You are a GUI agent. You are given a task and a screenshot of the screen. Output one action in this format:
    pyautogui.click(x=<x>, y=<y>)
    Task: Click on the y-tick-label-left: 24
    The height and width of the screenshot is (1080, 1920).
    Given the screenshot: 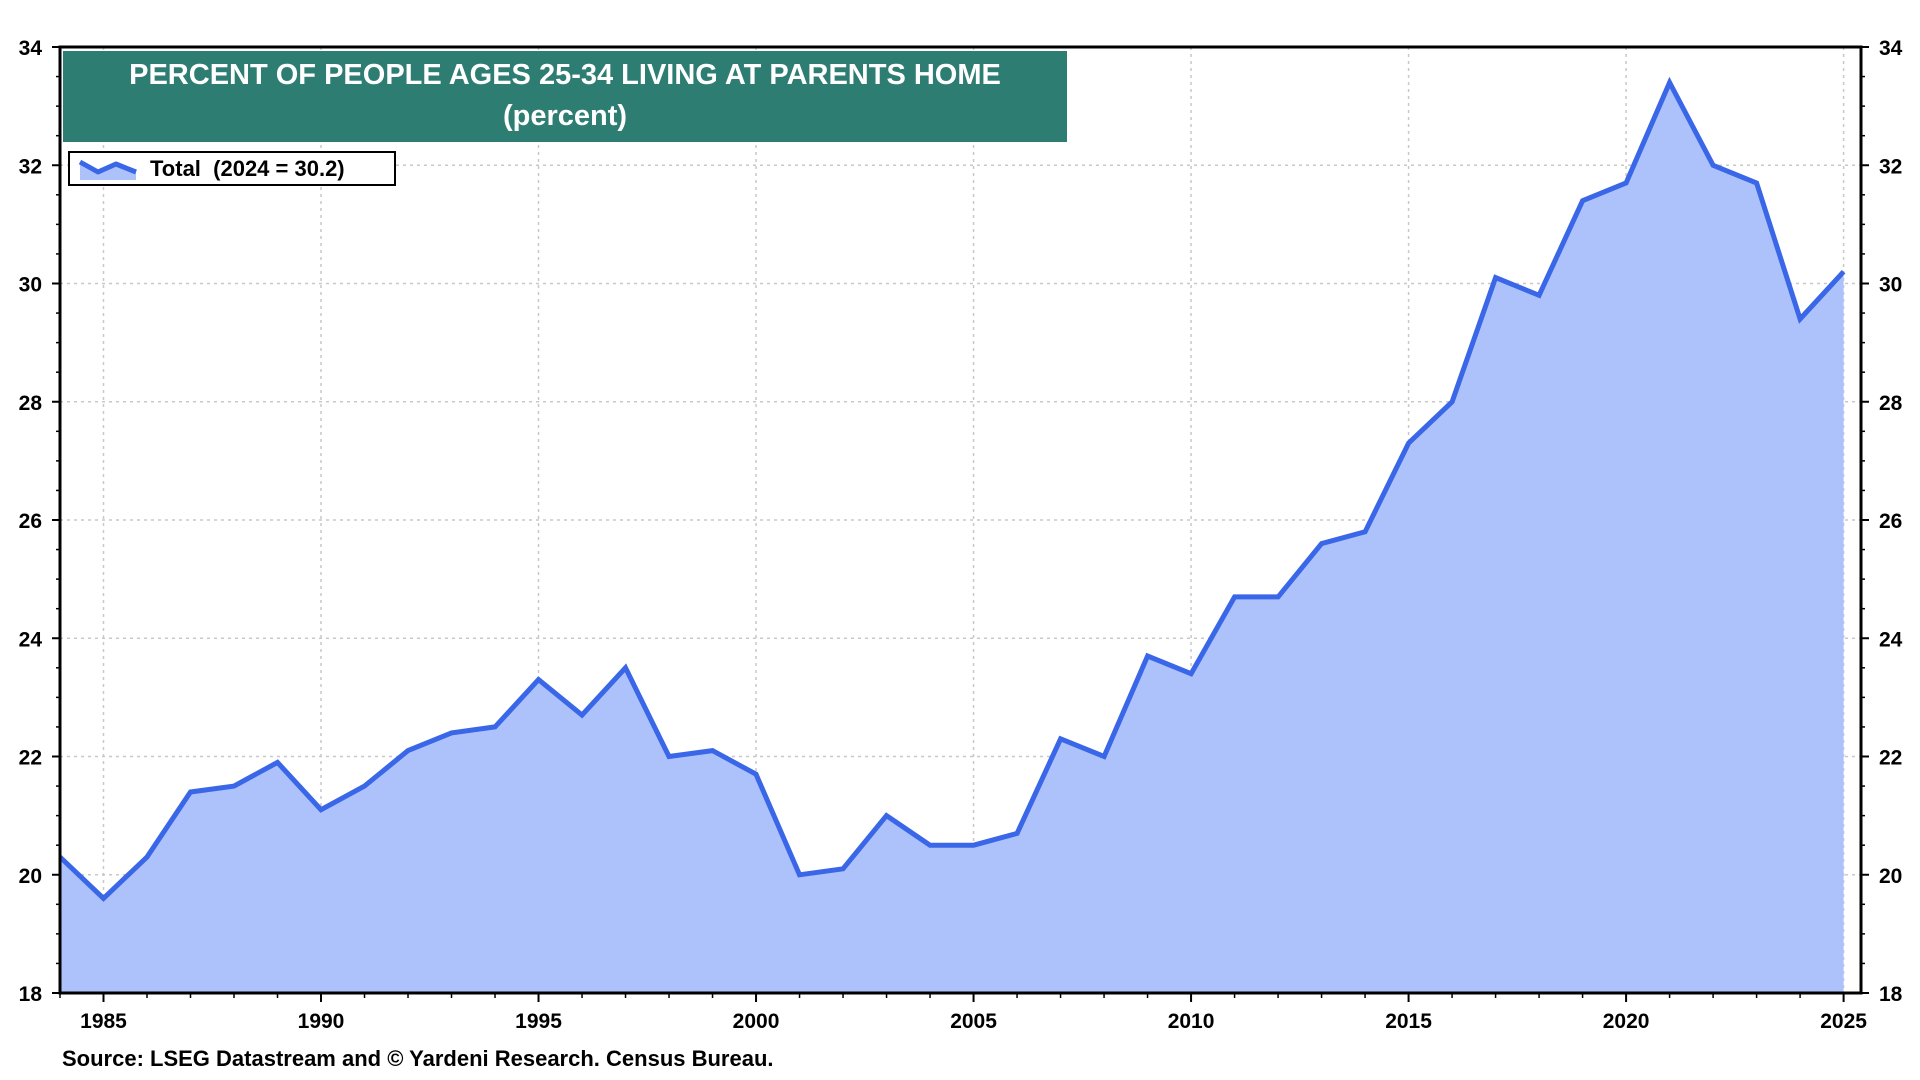 What is the action you would take?
    pyautogui.click(x=31, y=639)
    